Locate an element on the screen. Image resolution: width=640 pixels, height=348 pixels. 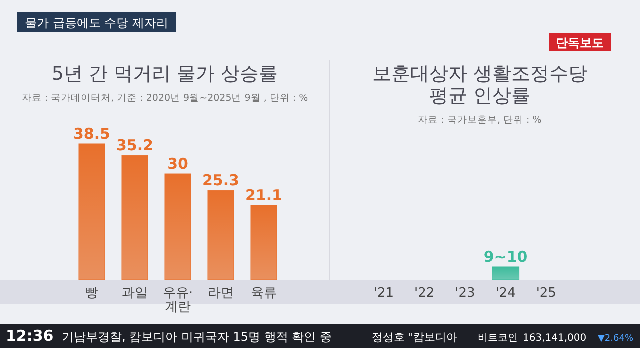
x-tick-label: 라면 is located at coordinates (221, 293).